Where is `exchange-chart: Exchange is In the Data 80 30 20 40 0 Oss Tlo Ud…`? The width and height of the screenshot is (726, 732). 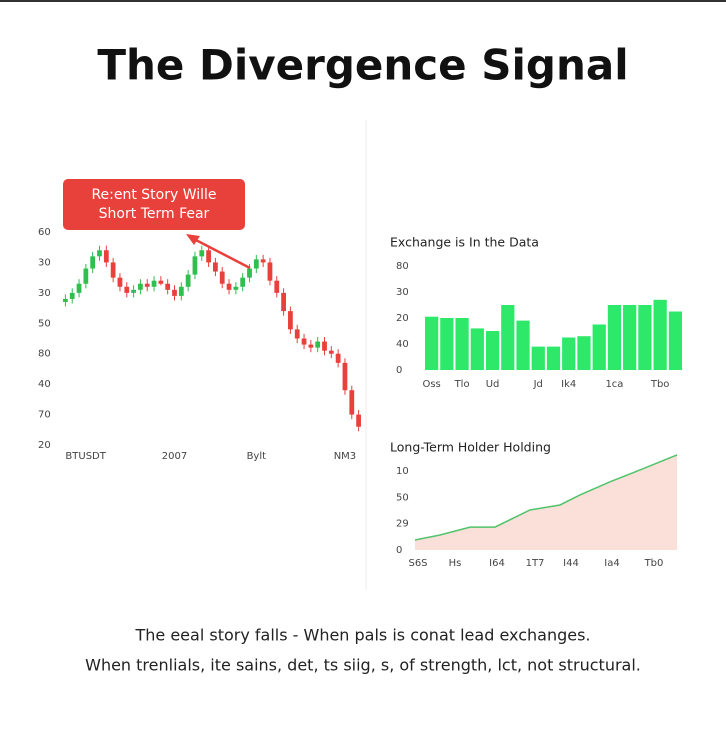 exchange-chart: Exchange is In the Data 80 30 20 40 0 Oss Tlo Ud… is located at coordinates (536, 312).